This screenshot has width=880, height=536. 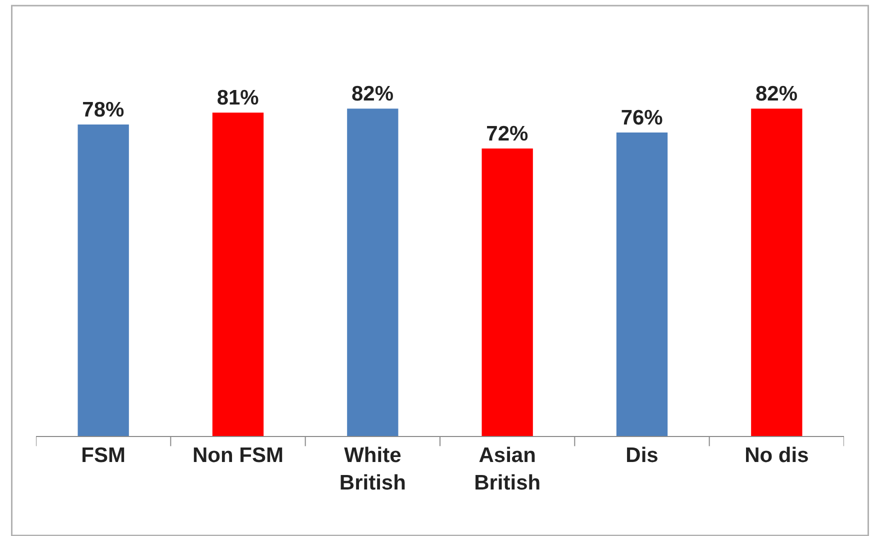 What do you see at coordinates (776, 456) in the screenshot?
I see `x-tick-label: No dis` at bounding box center [776, 456].